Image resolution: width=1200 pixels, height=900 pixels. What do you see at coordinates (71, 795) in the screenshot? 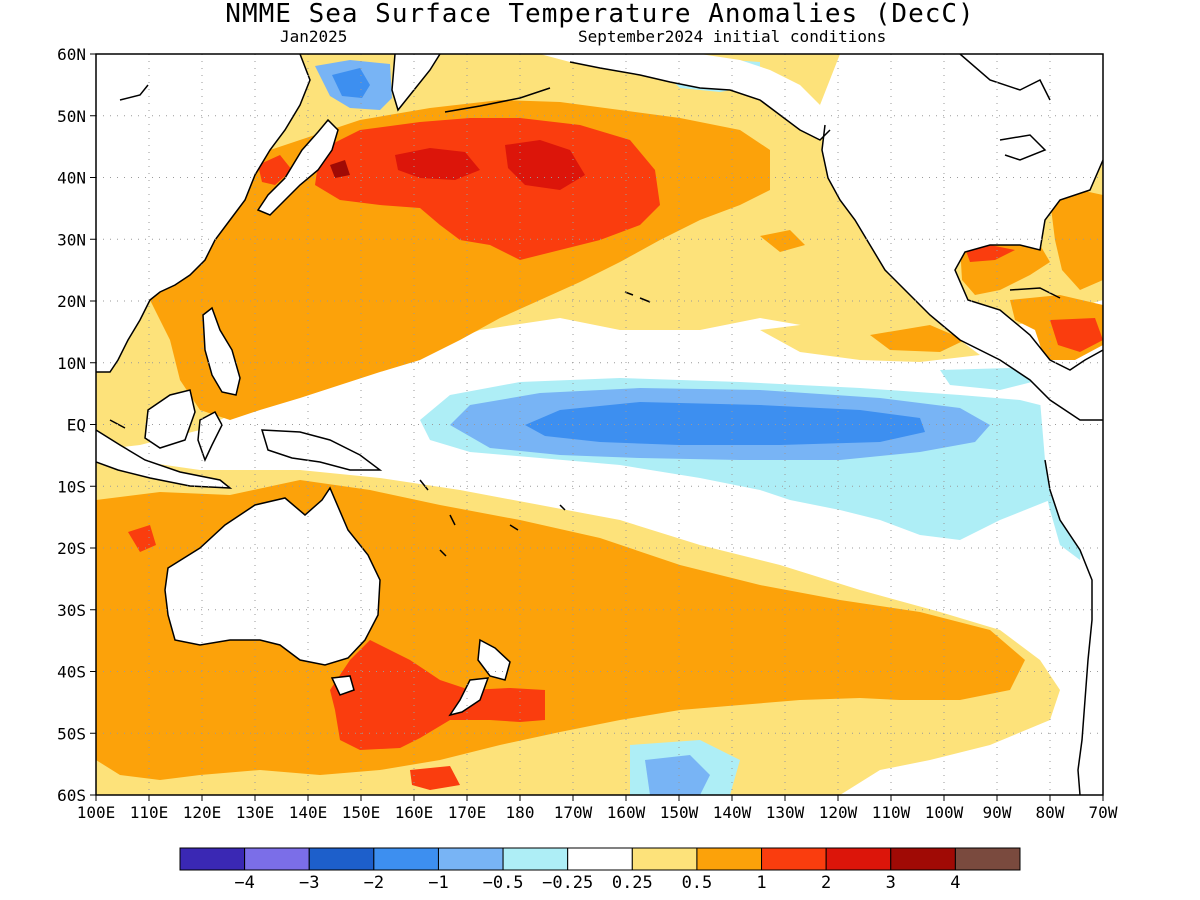
I see `lat-label: 60S` at bounding box center [71, 795].